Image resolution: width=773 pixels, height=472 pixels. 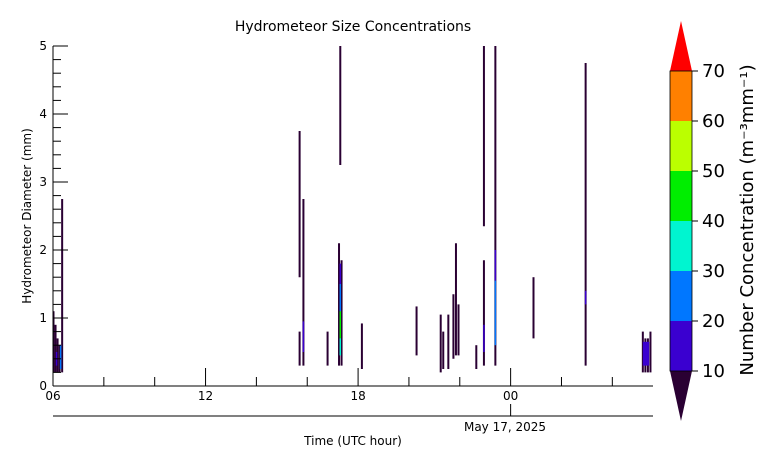 I want to click on data-block, so click(x=646, y=353).